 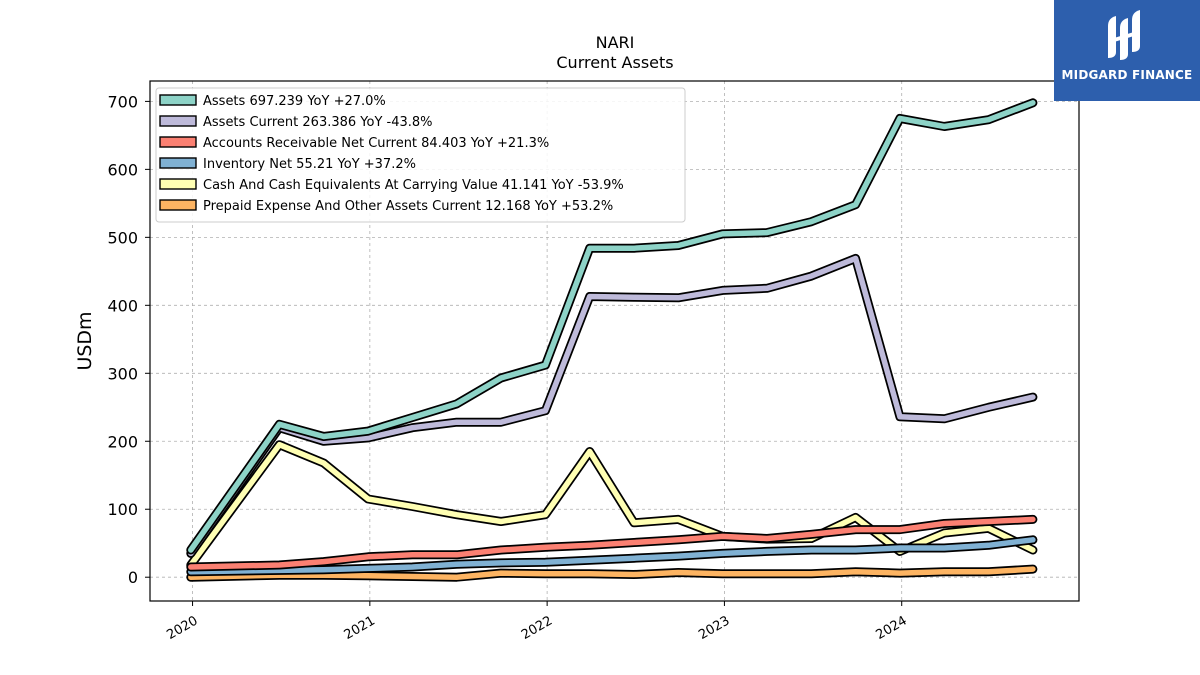 What do you see at coordinates (133, 577) in the screenshot?
I see `y-tick-label: 0` at bounding box center [133, 577].